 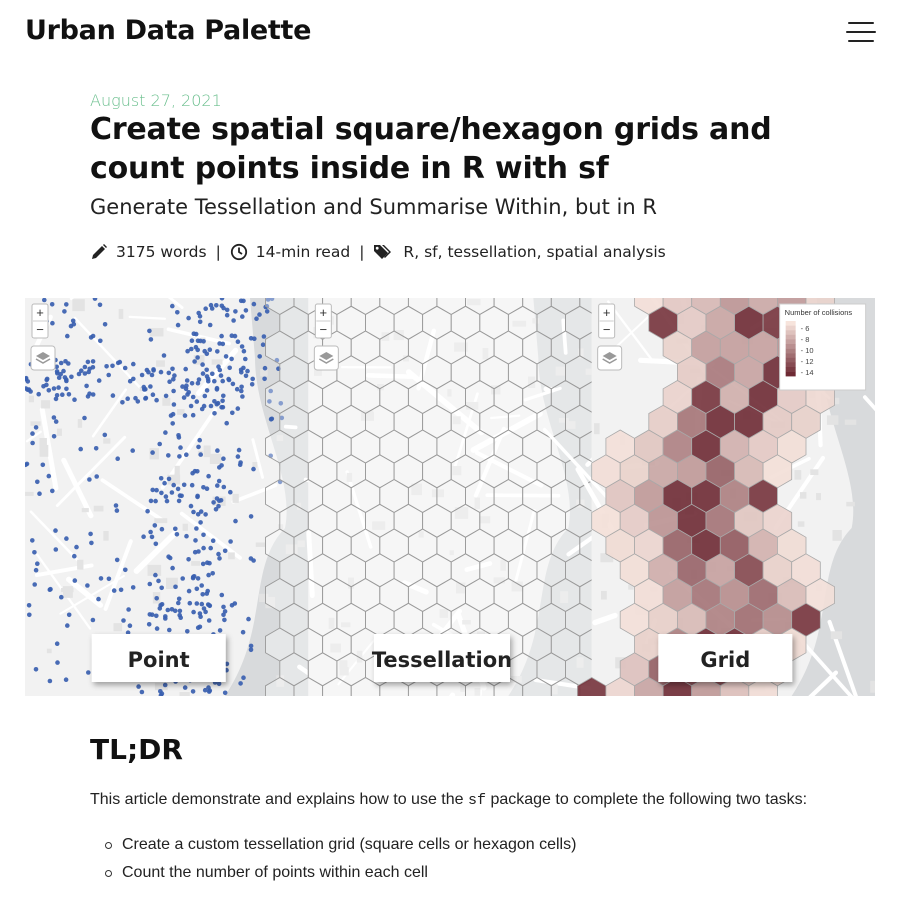 I want to click on tag-link: spatial analysis, so click(x=606, y=252).